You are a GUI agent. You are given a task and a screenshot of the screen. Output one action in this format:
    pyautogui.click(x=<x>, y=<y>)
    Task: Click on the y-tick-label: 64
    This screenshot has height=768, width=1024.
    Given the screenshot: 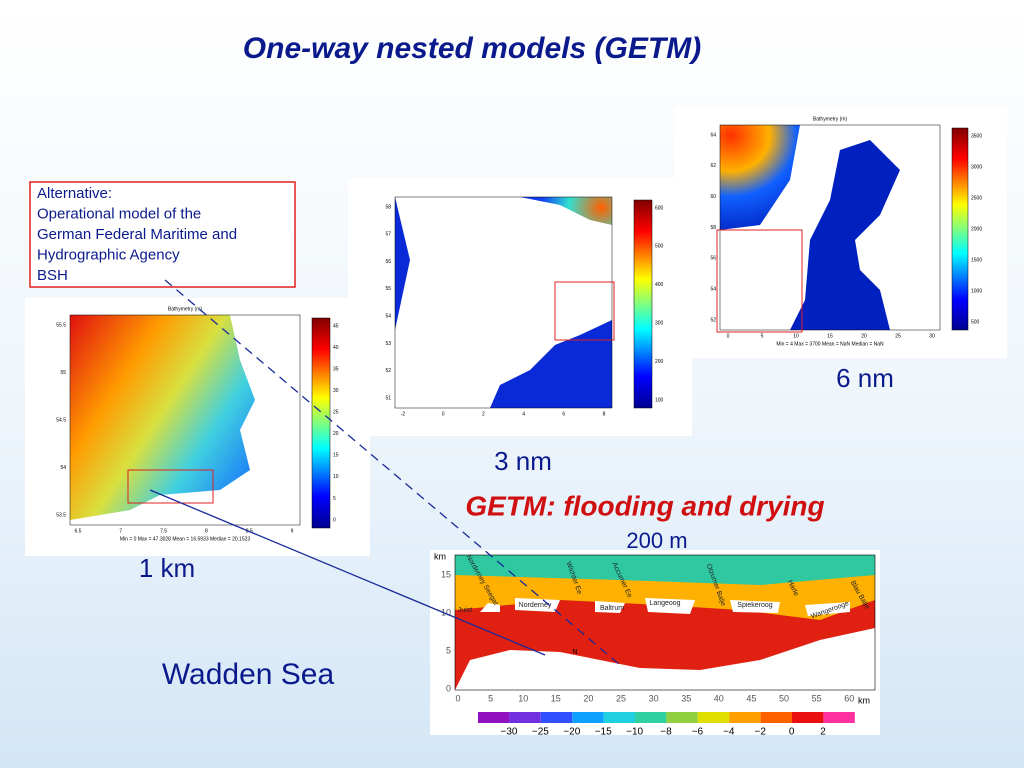 What is the action you would take?
    pyautogui.click(x=713, y=135)
    